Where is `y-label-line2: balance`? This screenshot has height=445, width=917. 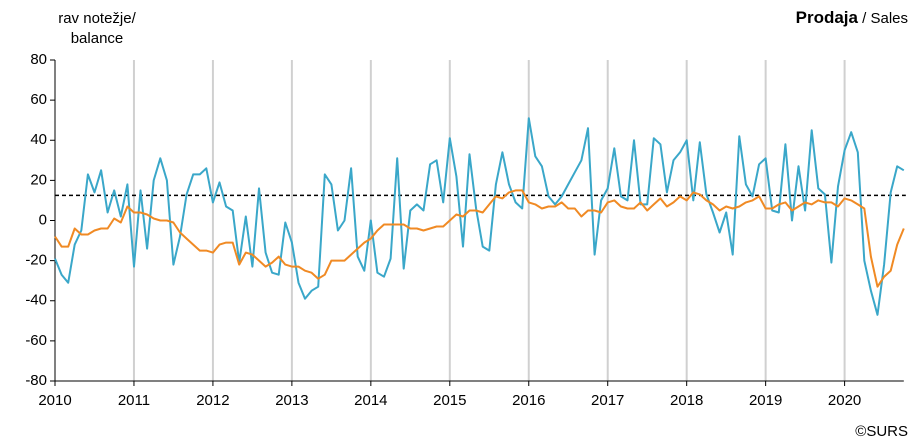 y-label-line2: balance is located at coordinates (97, 38).